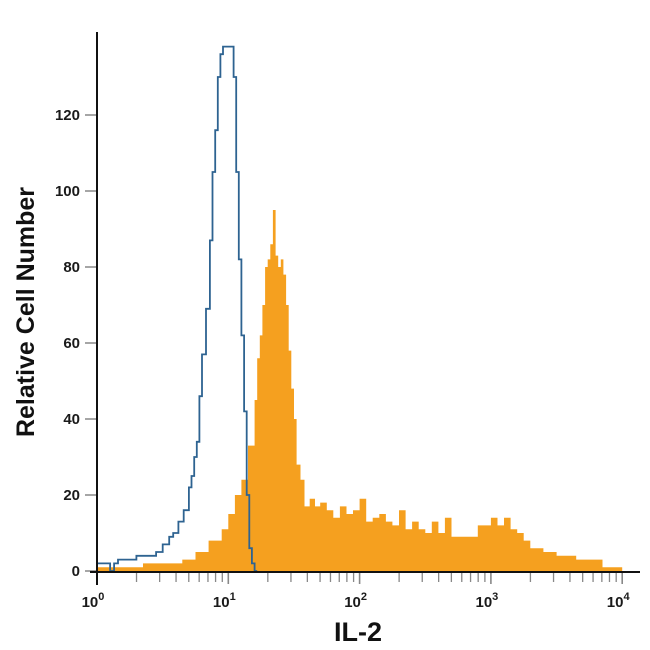 This screenshot has height=650, width=650. Describe the element at coordinates (71, 343) in the screenshot. I see `y-tick-label: 60` at that location.